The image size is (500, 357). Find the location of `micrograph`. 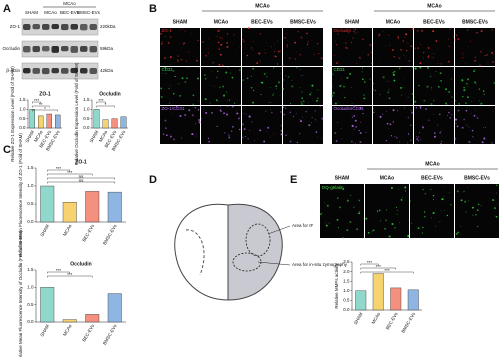

micrograph is located at coordinates (434, 47).